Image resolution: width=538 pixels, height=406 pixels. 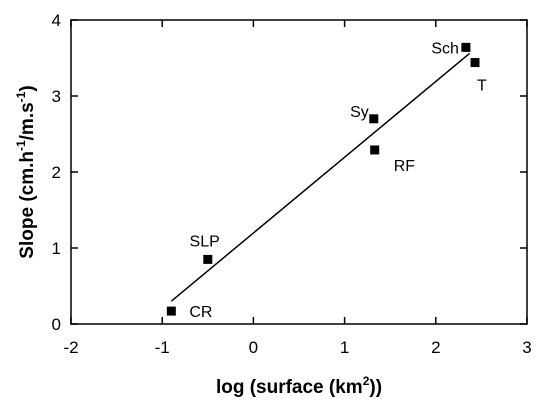 I want to click on y-tick-label: 1, so click(x=56, y=248).